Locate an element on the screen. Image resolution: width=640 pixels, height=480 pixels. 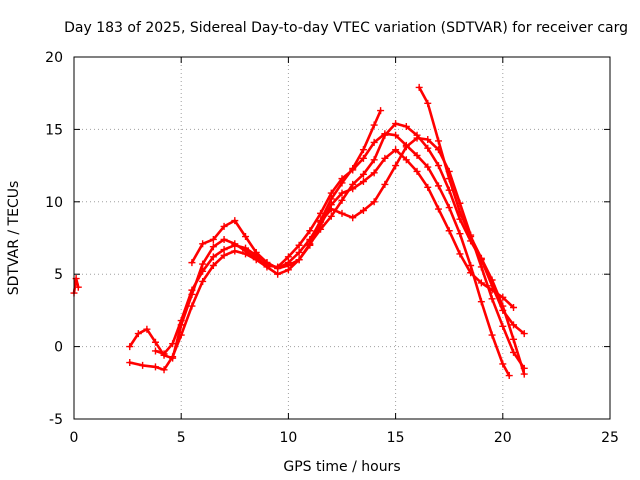
x-tick-label: 25 is located at coordinates (610, 438).